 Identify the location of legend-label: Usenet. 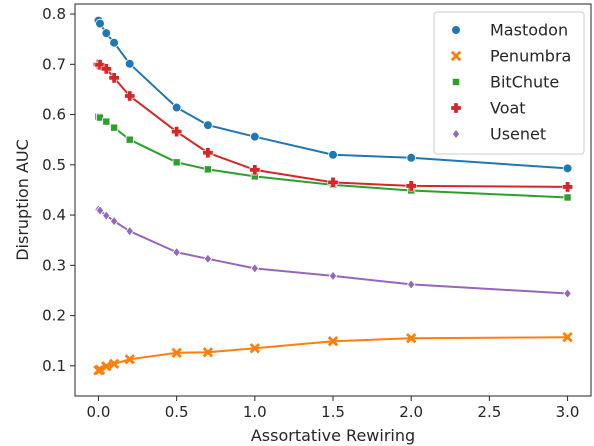
(518, 134).